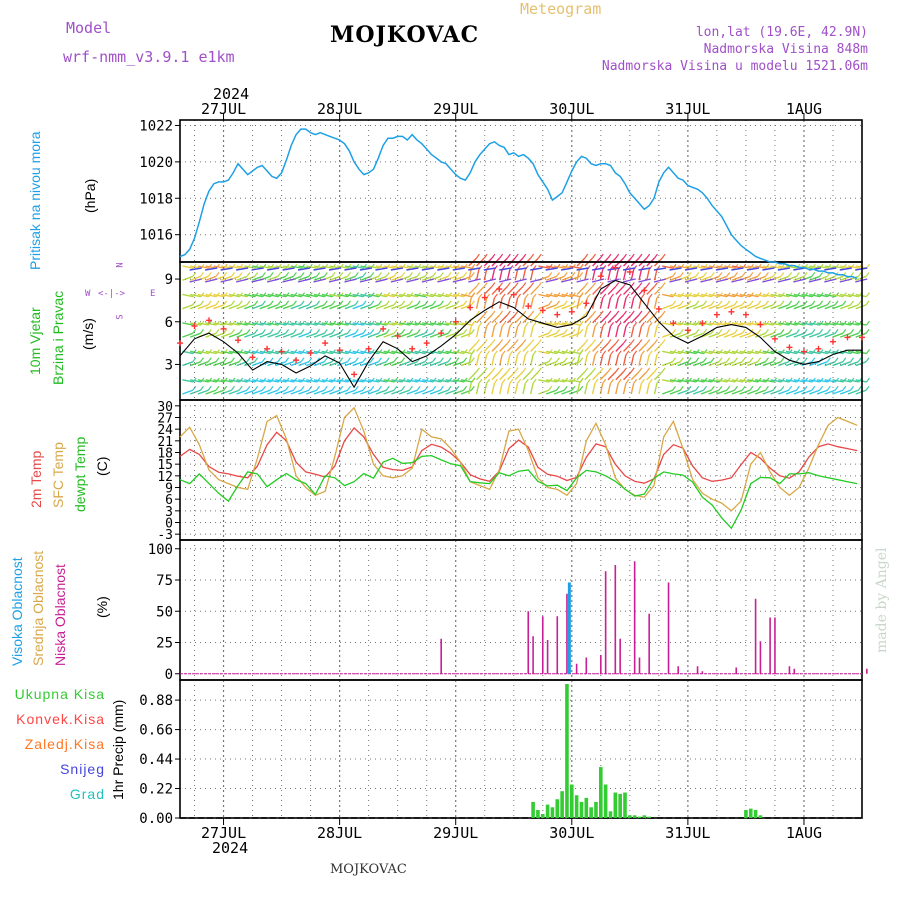 The height and width of the screenshot is (900, 900). What do you see at coordinates (518, 204) in the screenshot?
I see `pressure-line` at bounding box center [518, 204].